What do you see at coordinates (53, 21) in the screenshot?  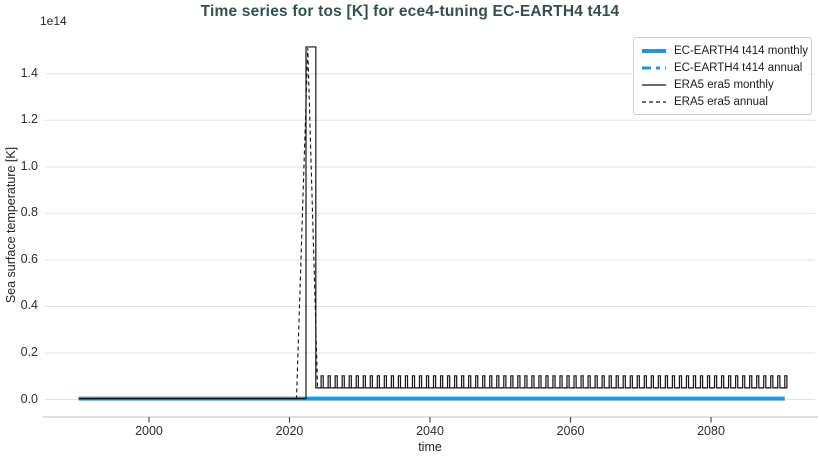 I see `y-axis-offset-text: 1e14` at bounding box center [53, 21].